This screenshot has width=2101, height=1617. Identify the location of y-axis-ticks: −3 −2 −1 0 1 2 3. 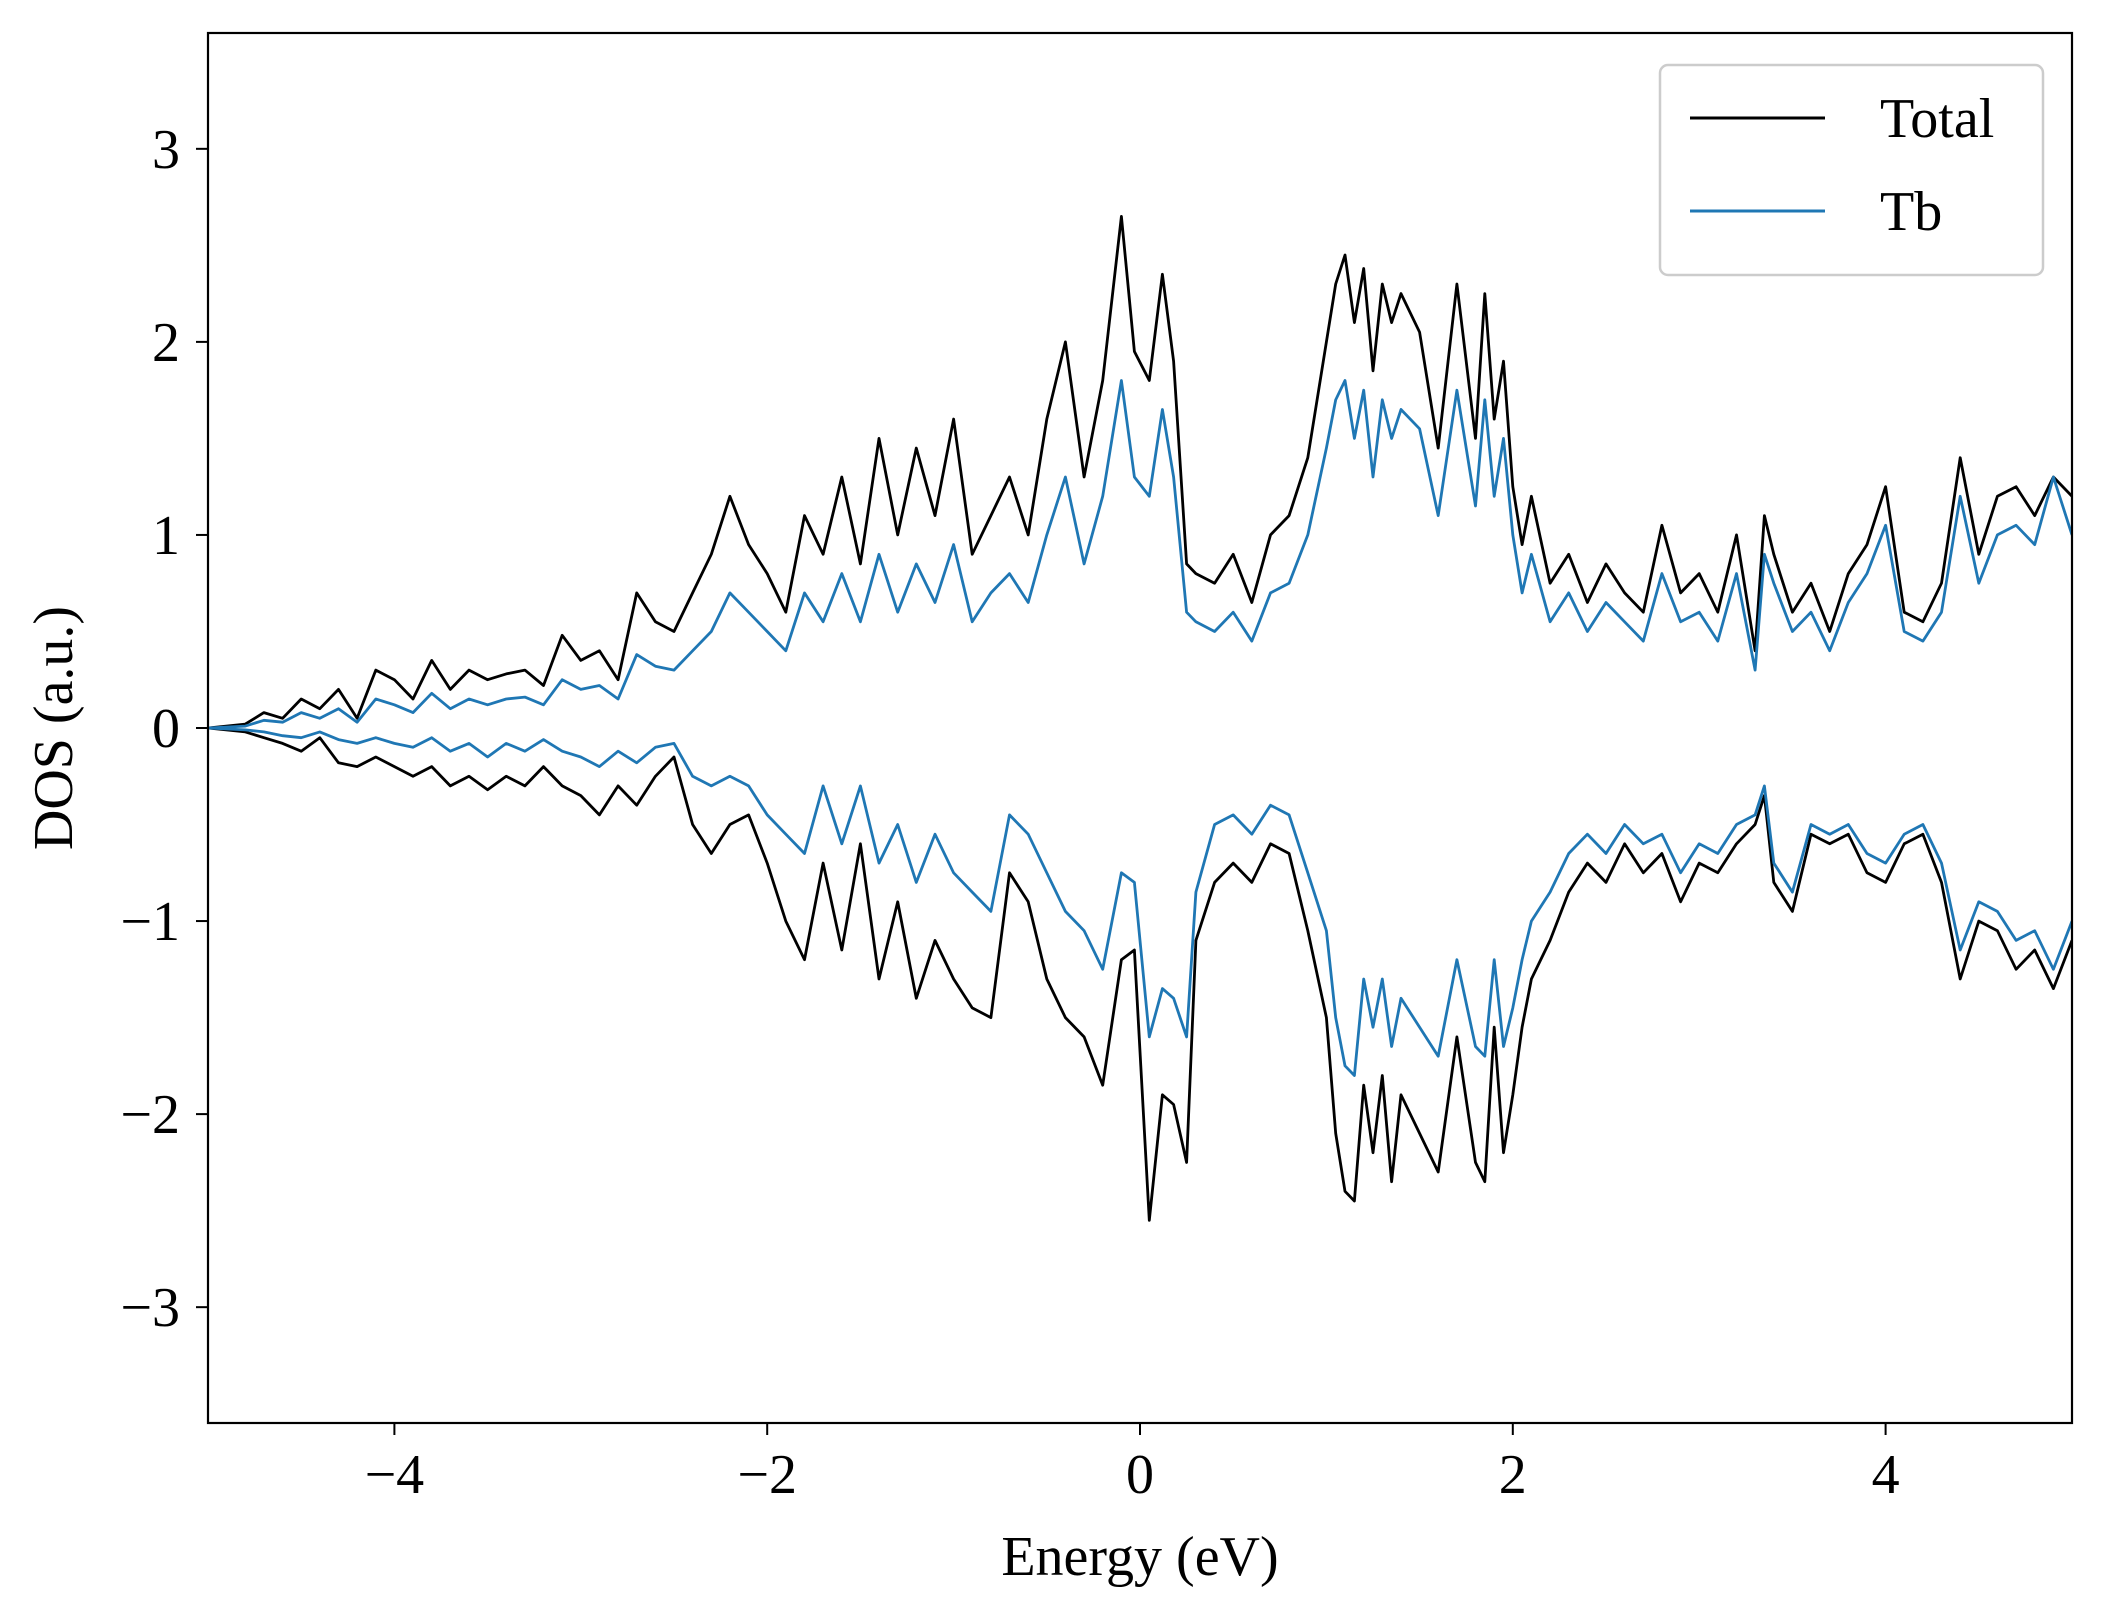
(164, 729).